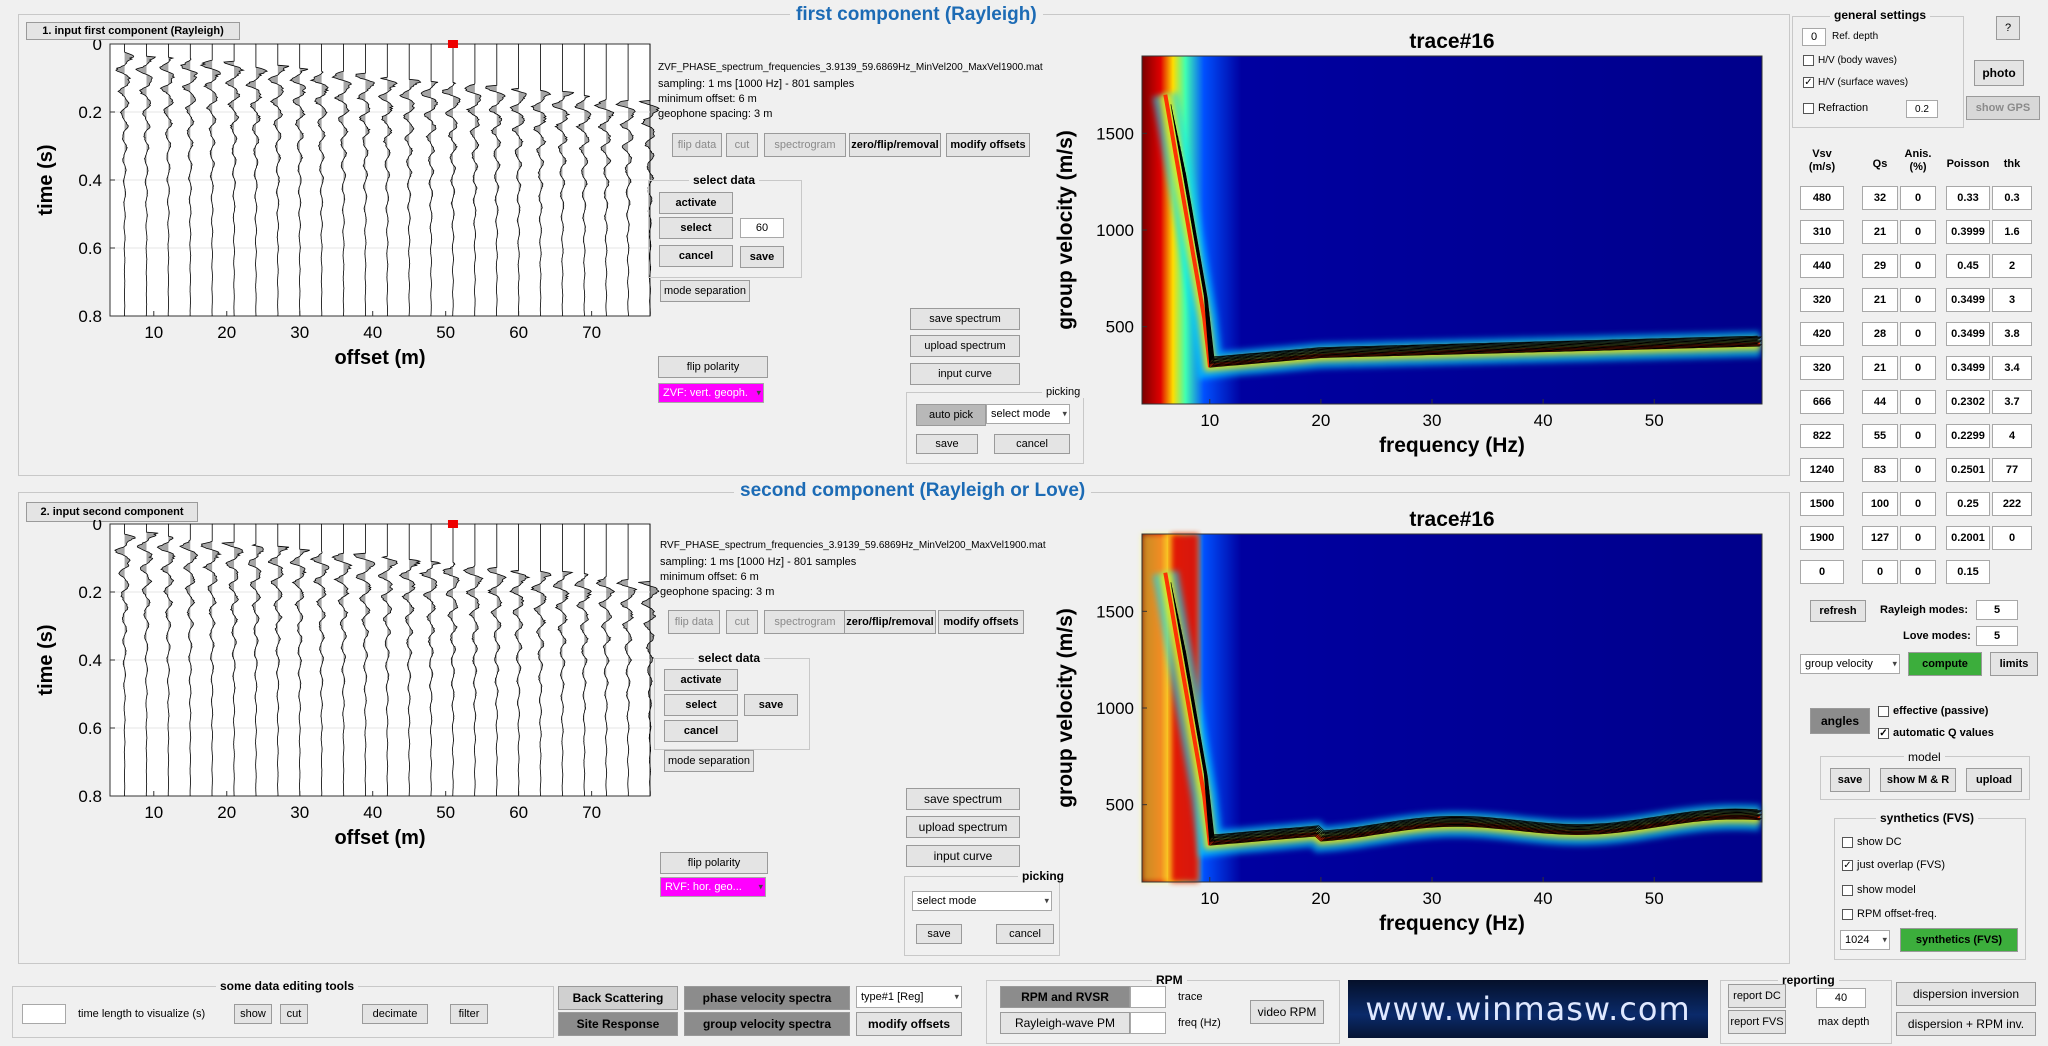  What do you see at coordinates (1065, 1023) in the screenshot?
I see `rayleigh-wave-pm-button: Rayleigh-wave PM` at bounding box center [1065, 1023].